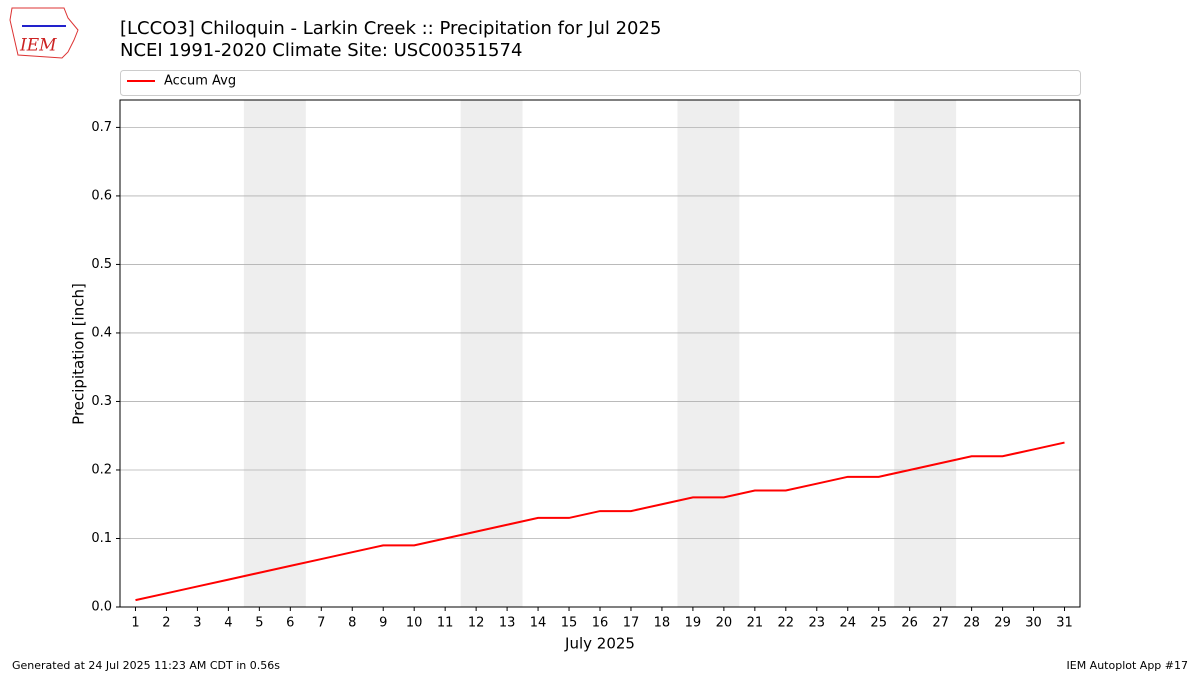 The width and height of the screenshot is (1200, 675). I want to click on x-tick-label: 4, so click(228, 623).